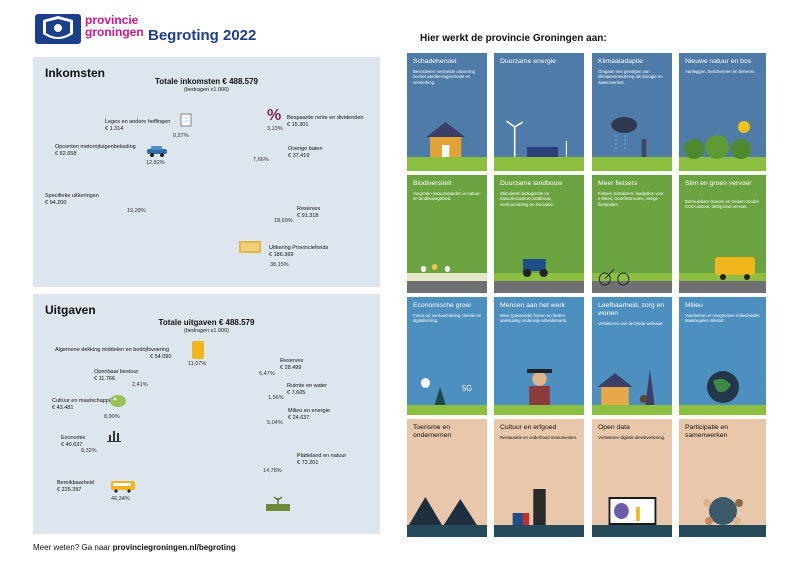 The height and width of the screenshot is (566, 800). I want to click on income-pct-leges: 0,27%, so click(181, 136).